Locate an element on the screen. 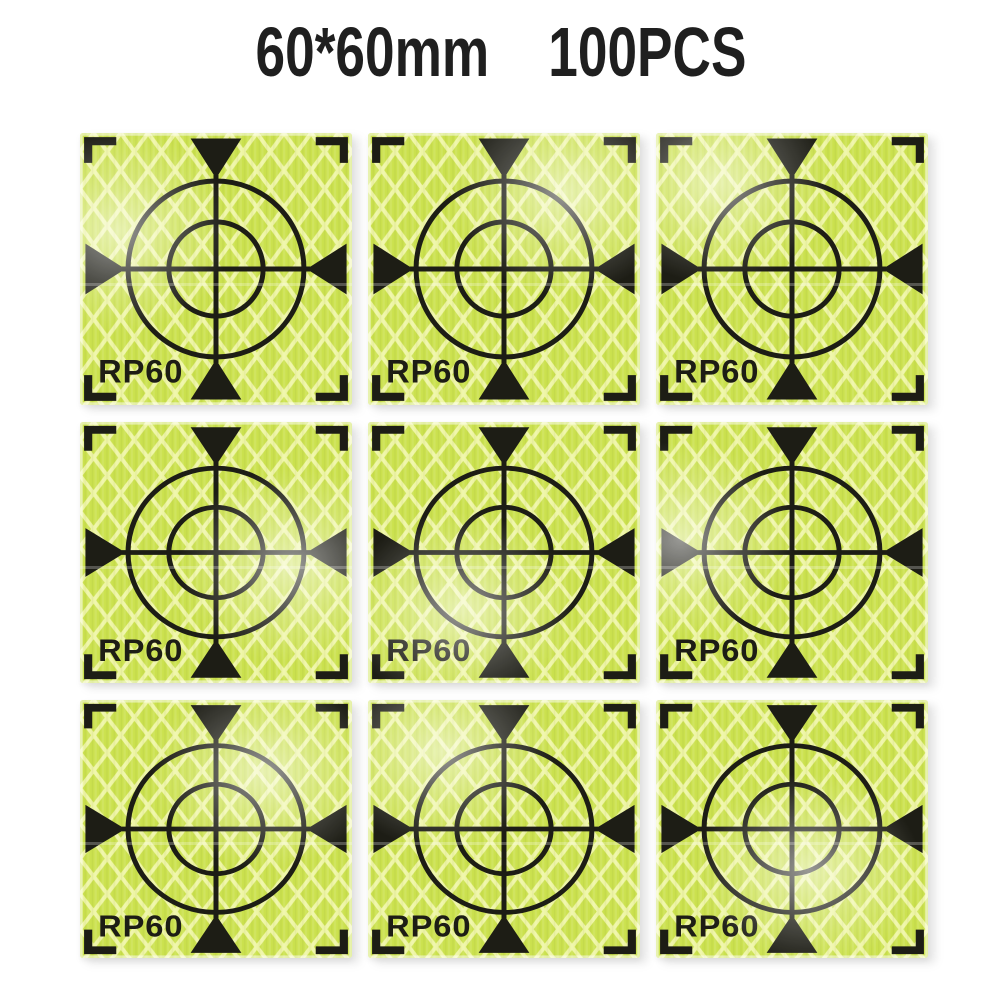 The height and width of the screenshot is (1001, 1001). product-title: 60*60mm 100PCS is located at coordinates (500, 52).